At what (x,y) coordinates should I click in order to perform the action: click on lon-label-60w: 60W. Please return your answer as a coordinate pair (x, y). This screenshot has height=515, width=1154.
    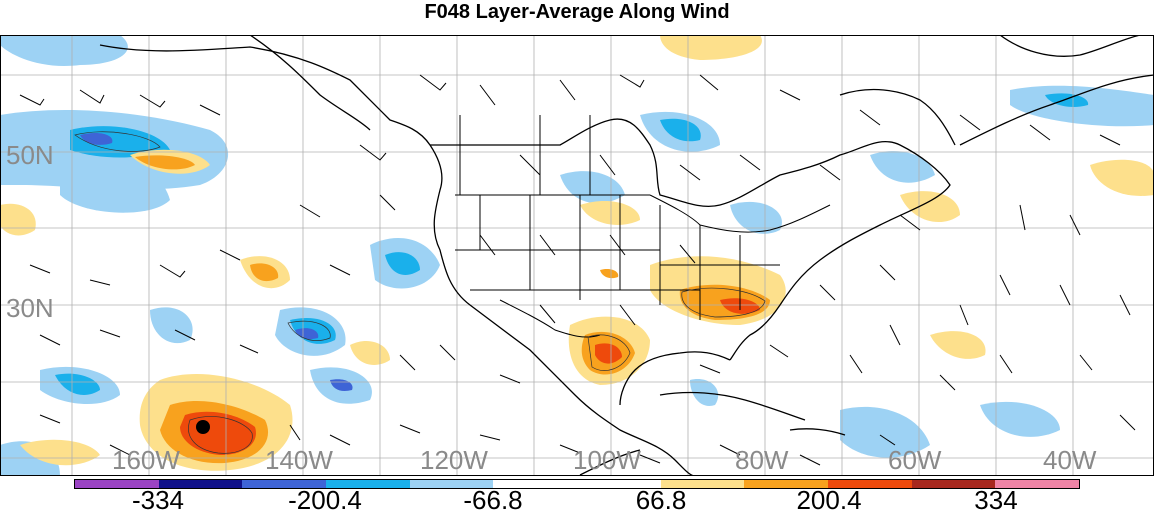
    Looking at the image, I should click on (915, 460).